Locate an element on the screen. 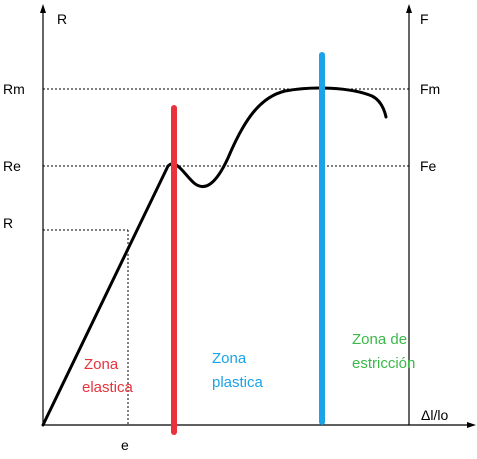  left-axis-arrow is located at coordinates (43, 8).